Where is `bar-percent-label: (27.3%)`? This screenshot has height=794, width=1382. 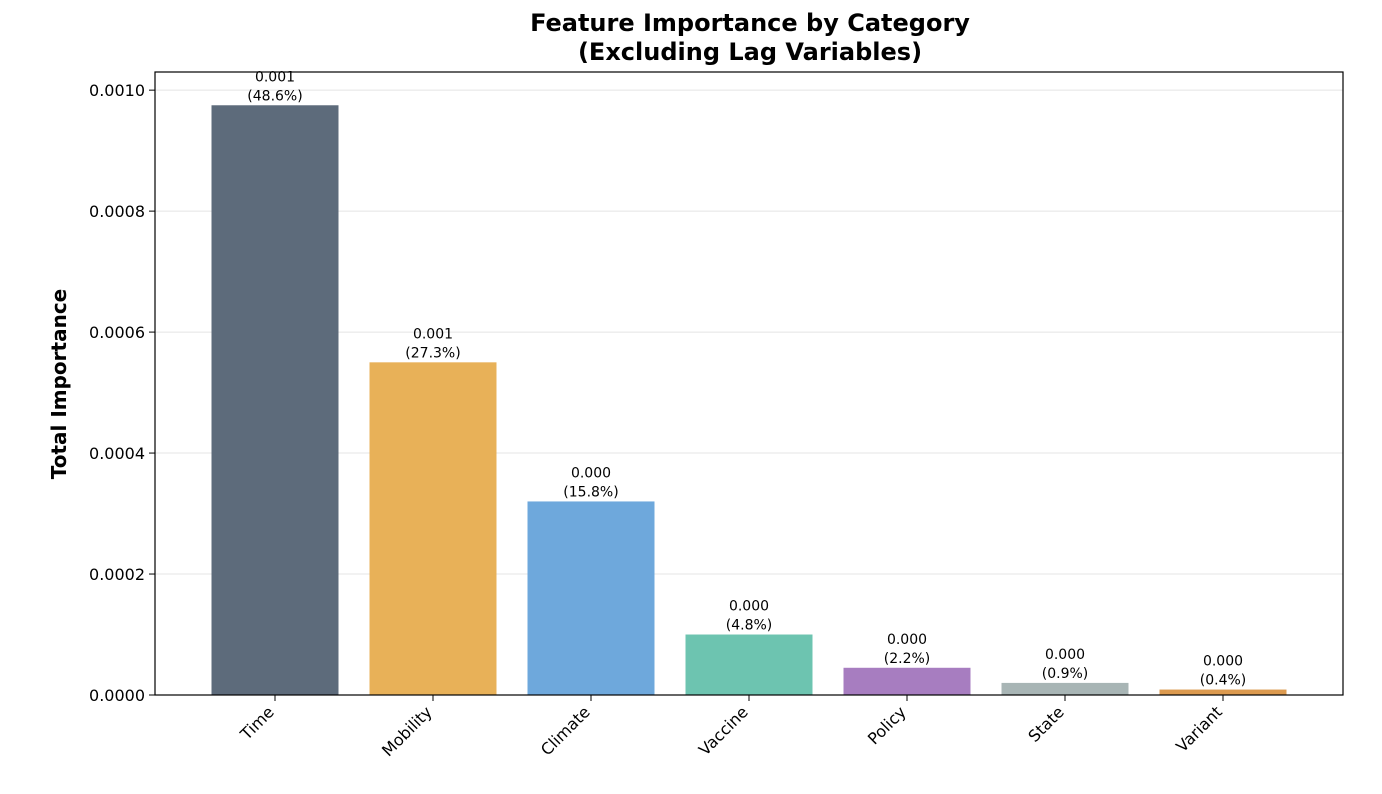
bar-percent-label: (27.3%) is located at coordinates (432, 353).